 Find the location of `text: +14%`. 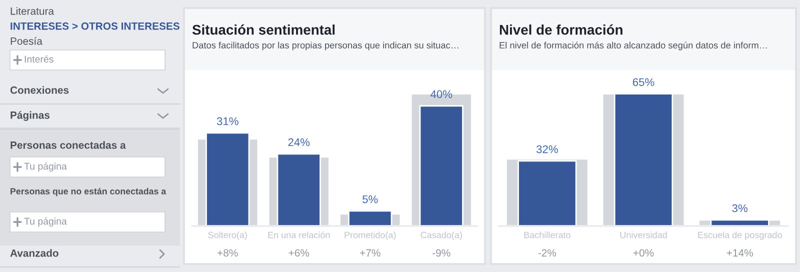

text: +14% is located at coordinates (739, 253).